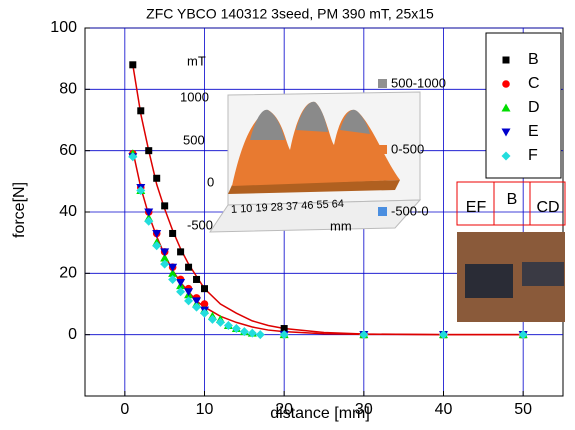 This screenshot has width=575, height=430. What do you see at coordinates (476, 207) in the screenshot?
I see `photo-label: EF` at bounding box center [476, 207].